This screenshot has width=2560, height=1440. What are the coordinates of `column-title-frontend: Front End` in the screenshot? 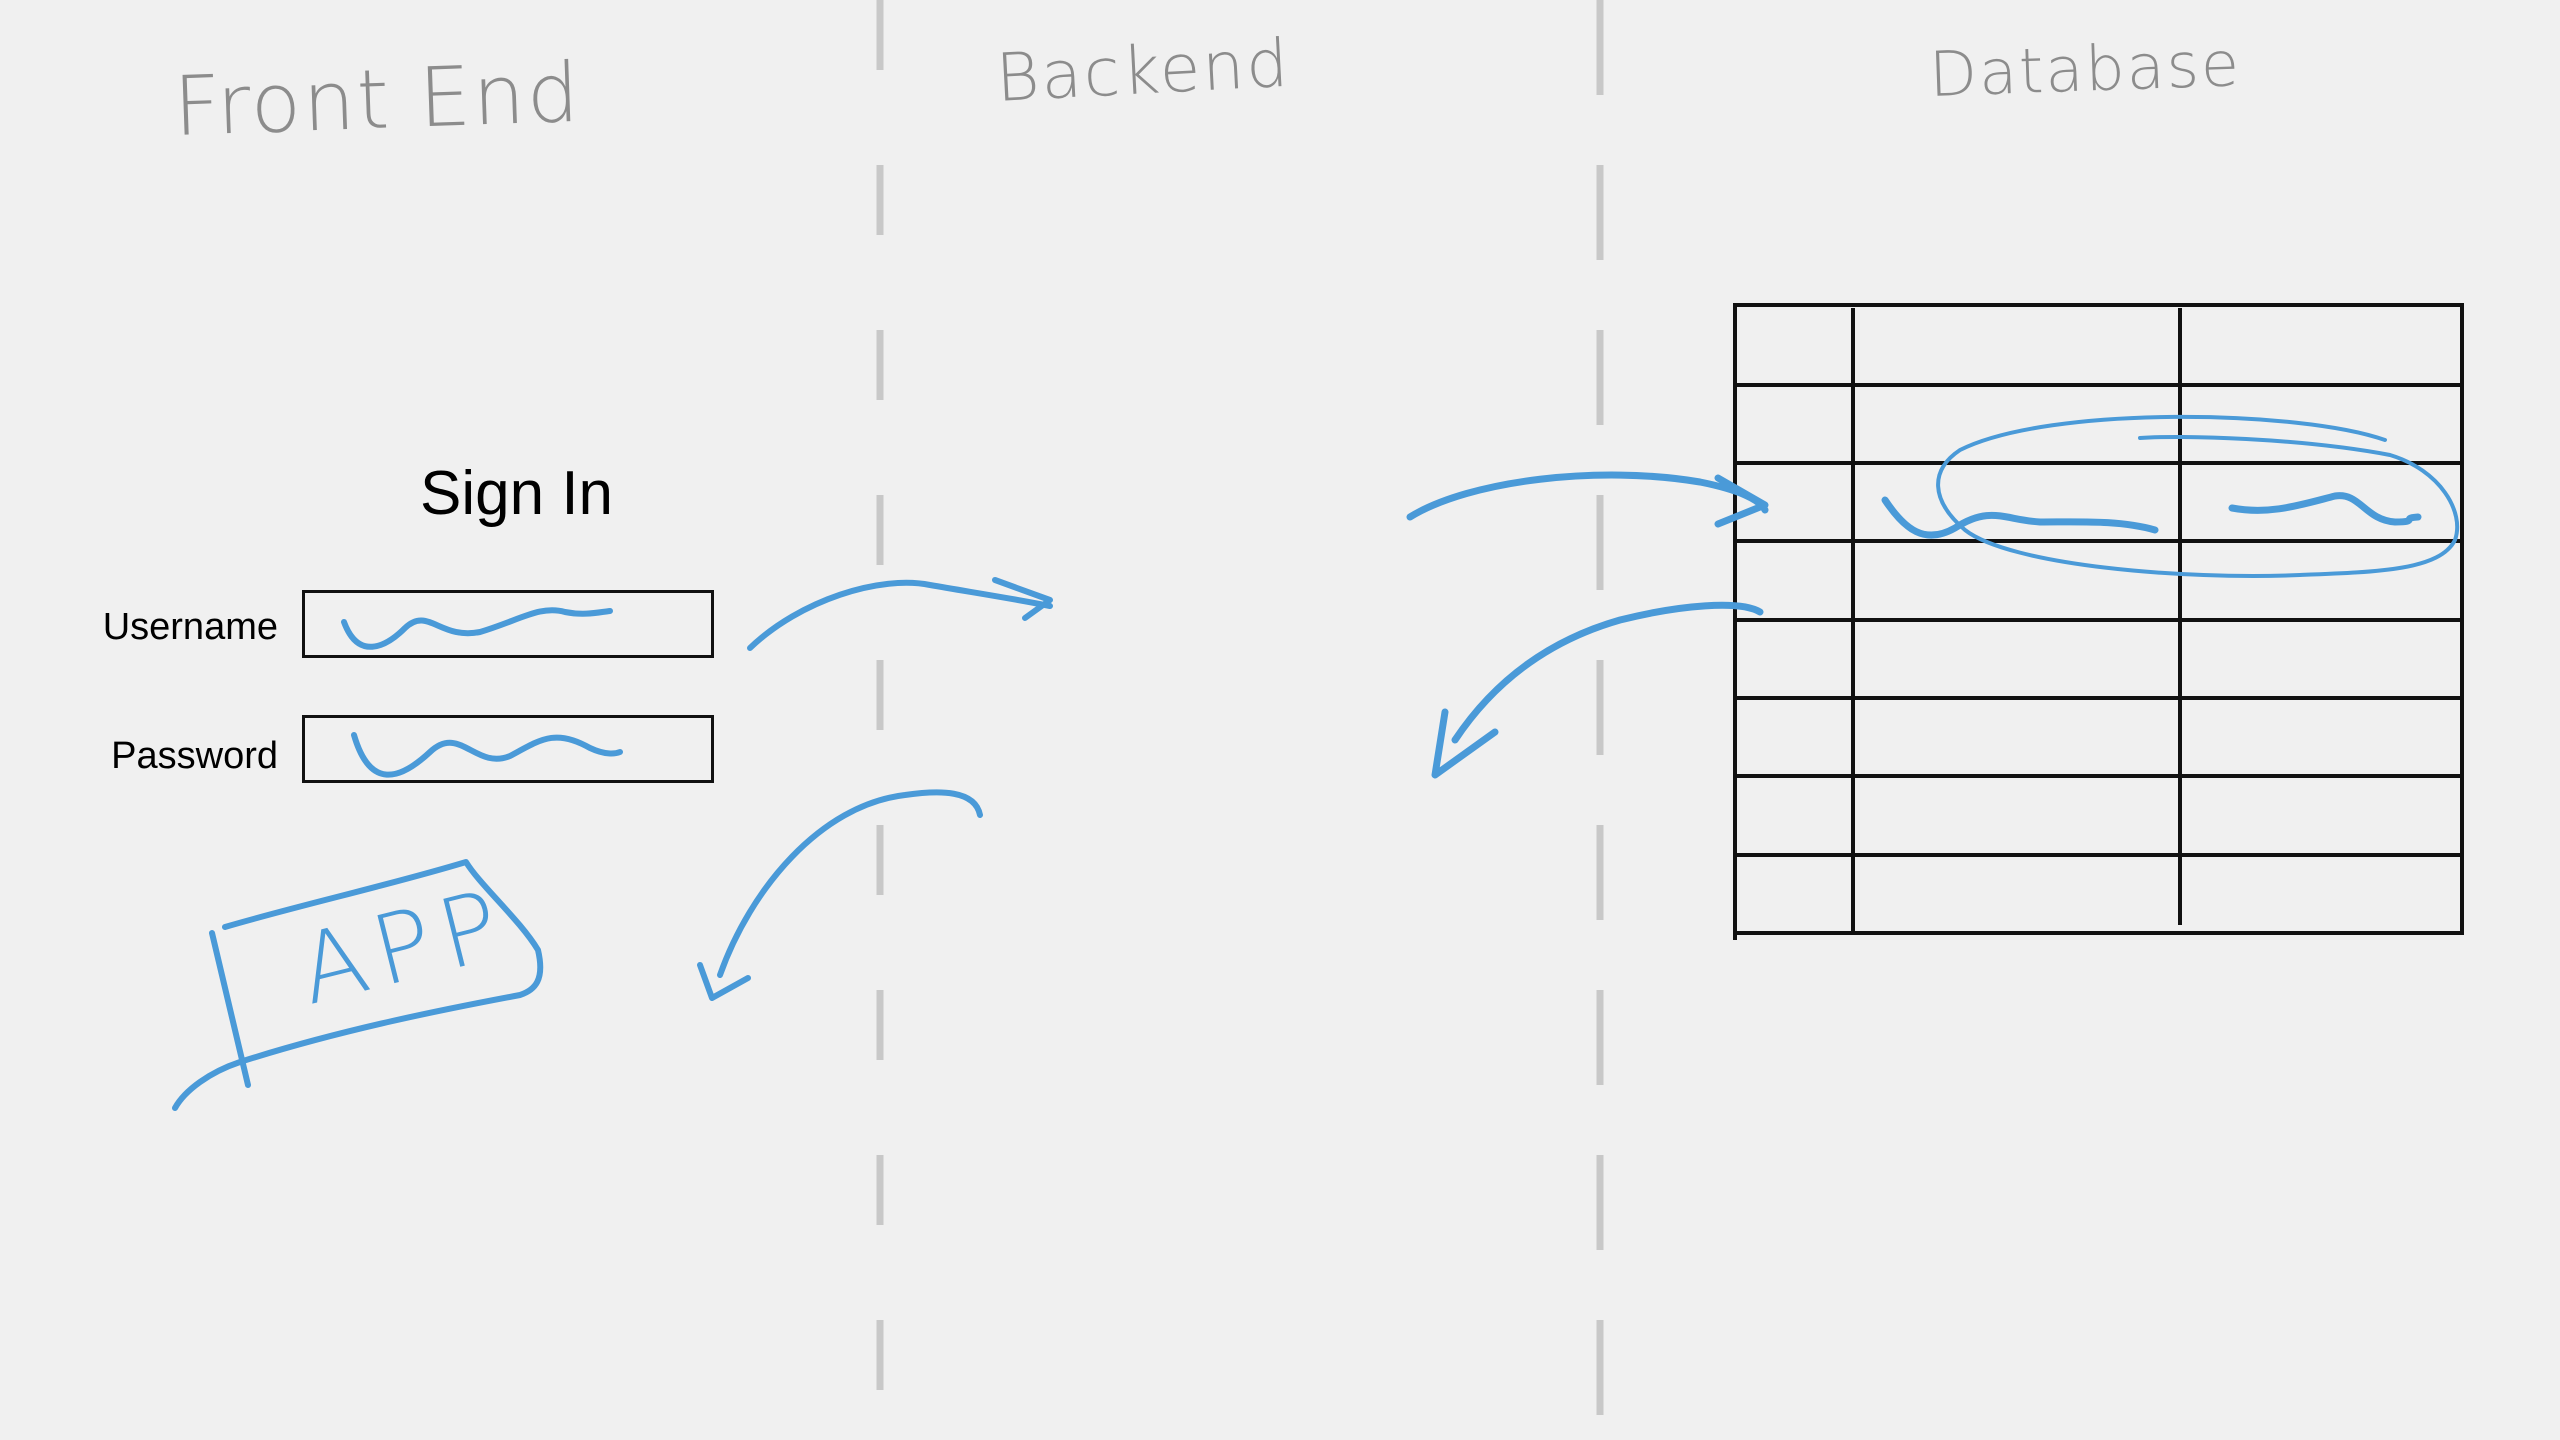 It's located at (377, 100).